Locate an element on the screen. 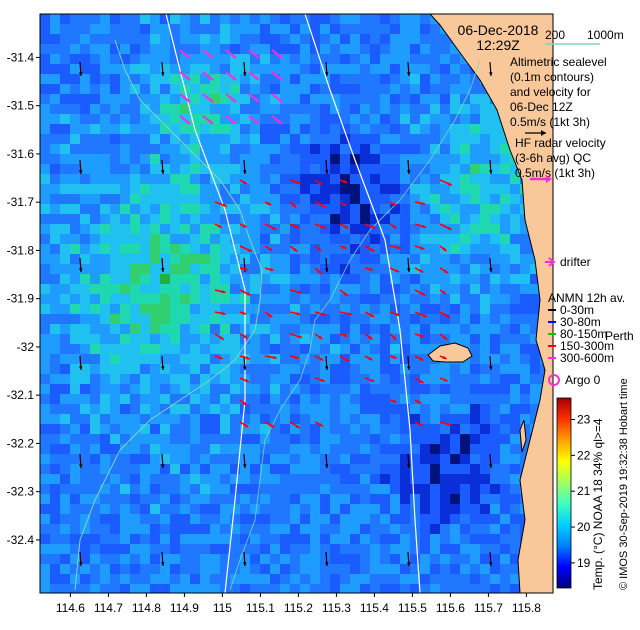 This screenshot has height=630, width=640. colorbar-tick-label: 22 is located at coordinates (584, 455).